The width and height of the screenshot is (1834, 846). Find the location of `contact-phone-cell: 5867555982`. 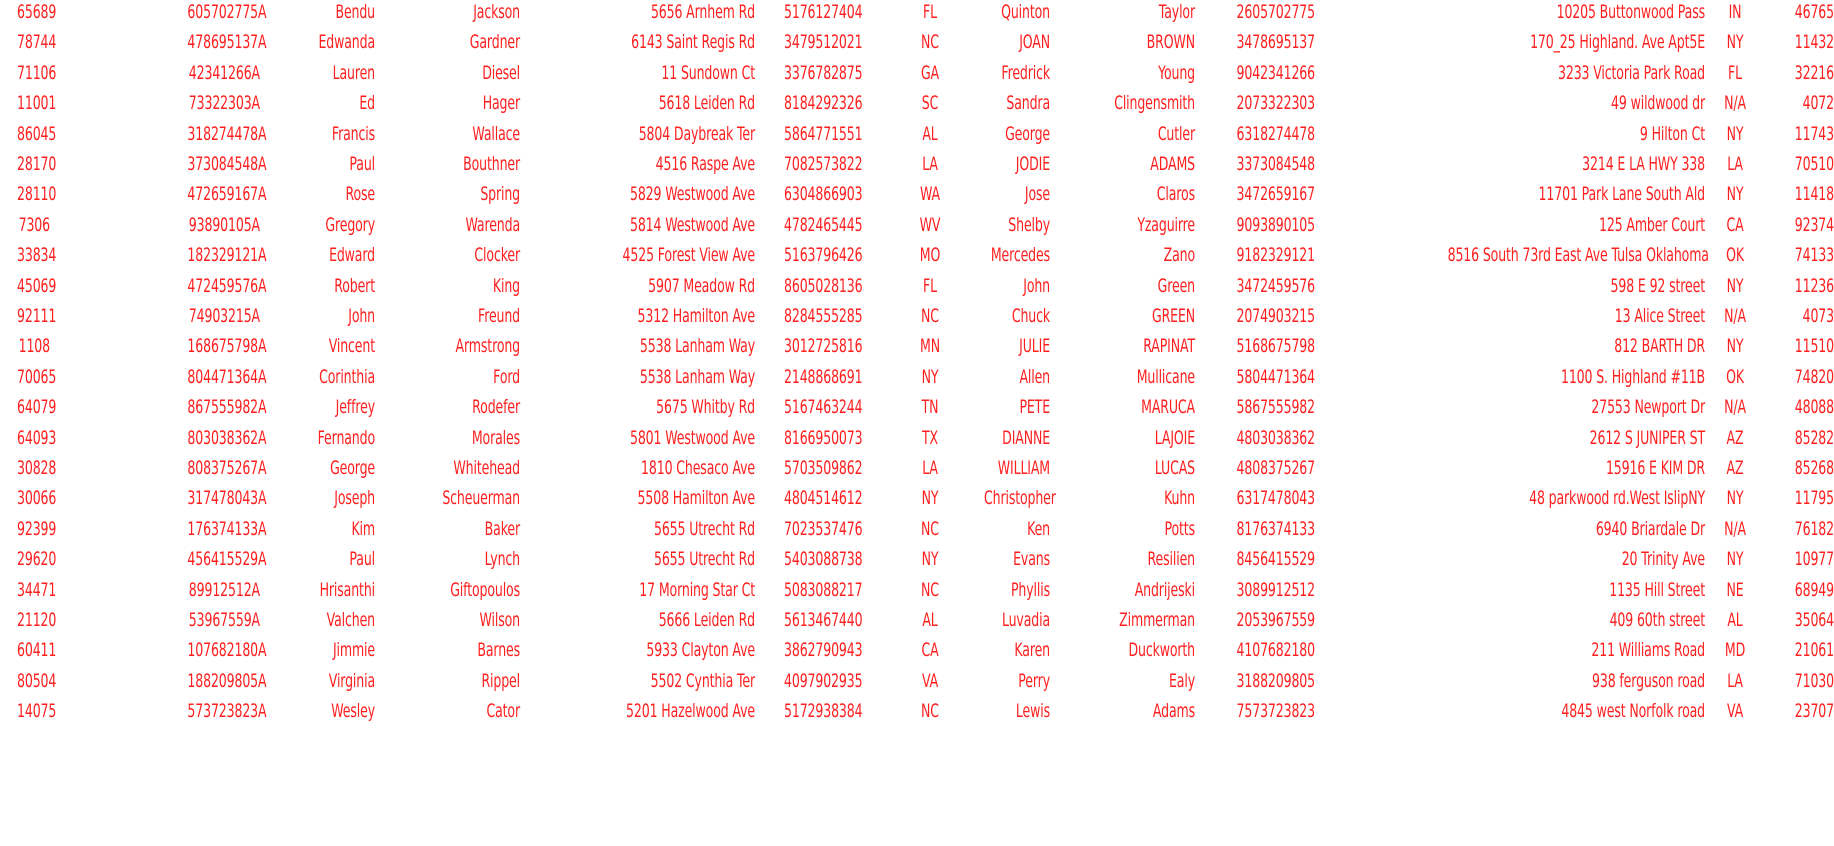

contact-phone-cell: 5867555982 is located at coordinates (1276, 407).